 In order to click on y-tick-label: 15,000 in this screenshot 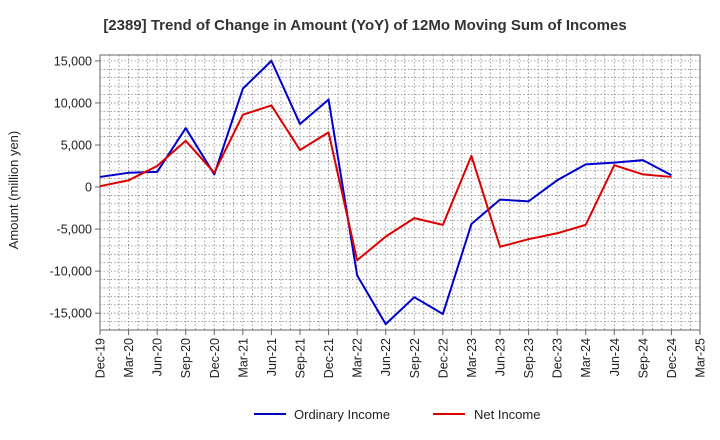, I will do `click(73, 61)`.